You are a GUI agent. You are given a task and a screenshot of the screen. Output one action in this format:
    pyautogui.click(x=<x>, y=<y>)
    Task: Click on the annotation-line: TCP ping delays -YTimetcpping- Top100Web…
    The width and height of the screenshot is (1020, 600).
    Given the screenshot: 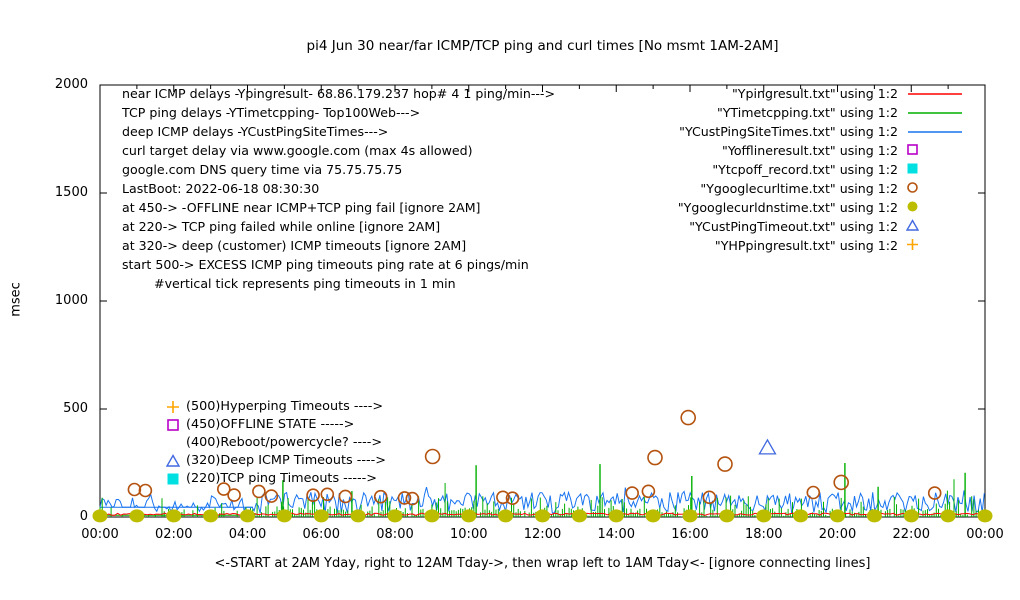 What is the action you would take?
    pyautogui.click(x=271, y=112)
    